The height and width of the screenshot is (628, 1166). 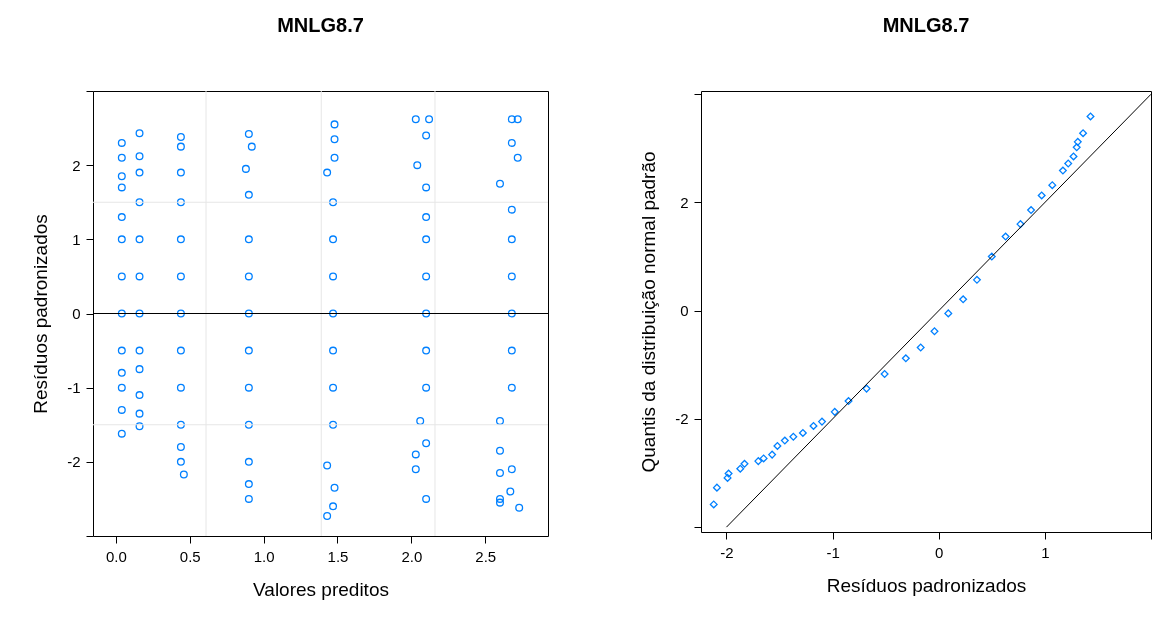 I want to click on x-tick-label: 0, so click(x=939, y=552).